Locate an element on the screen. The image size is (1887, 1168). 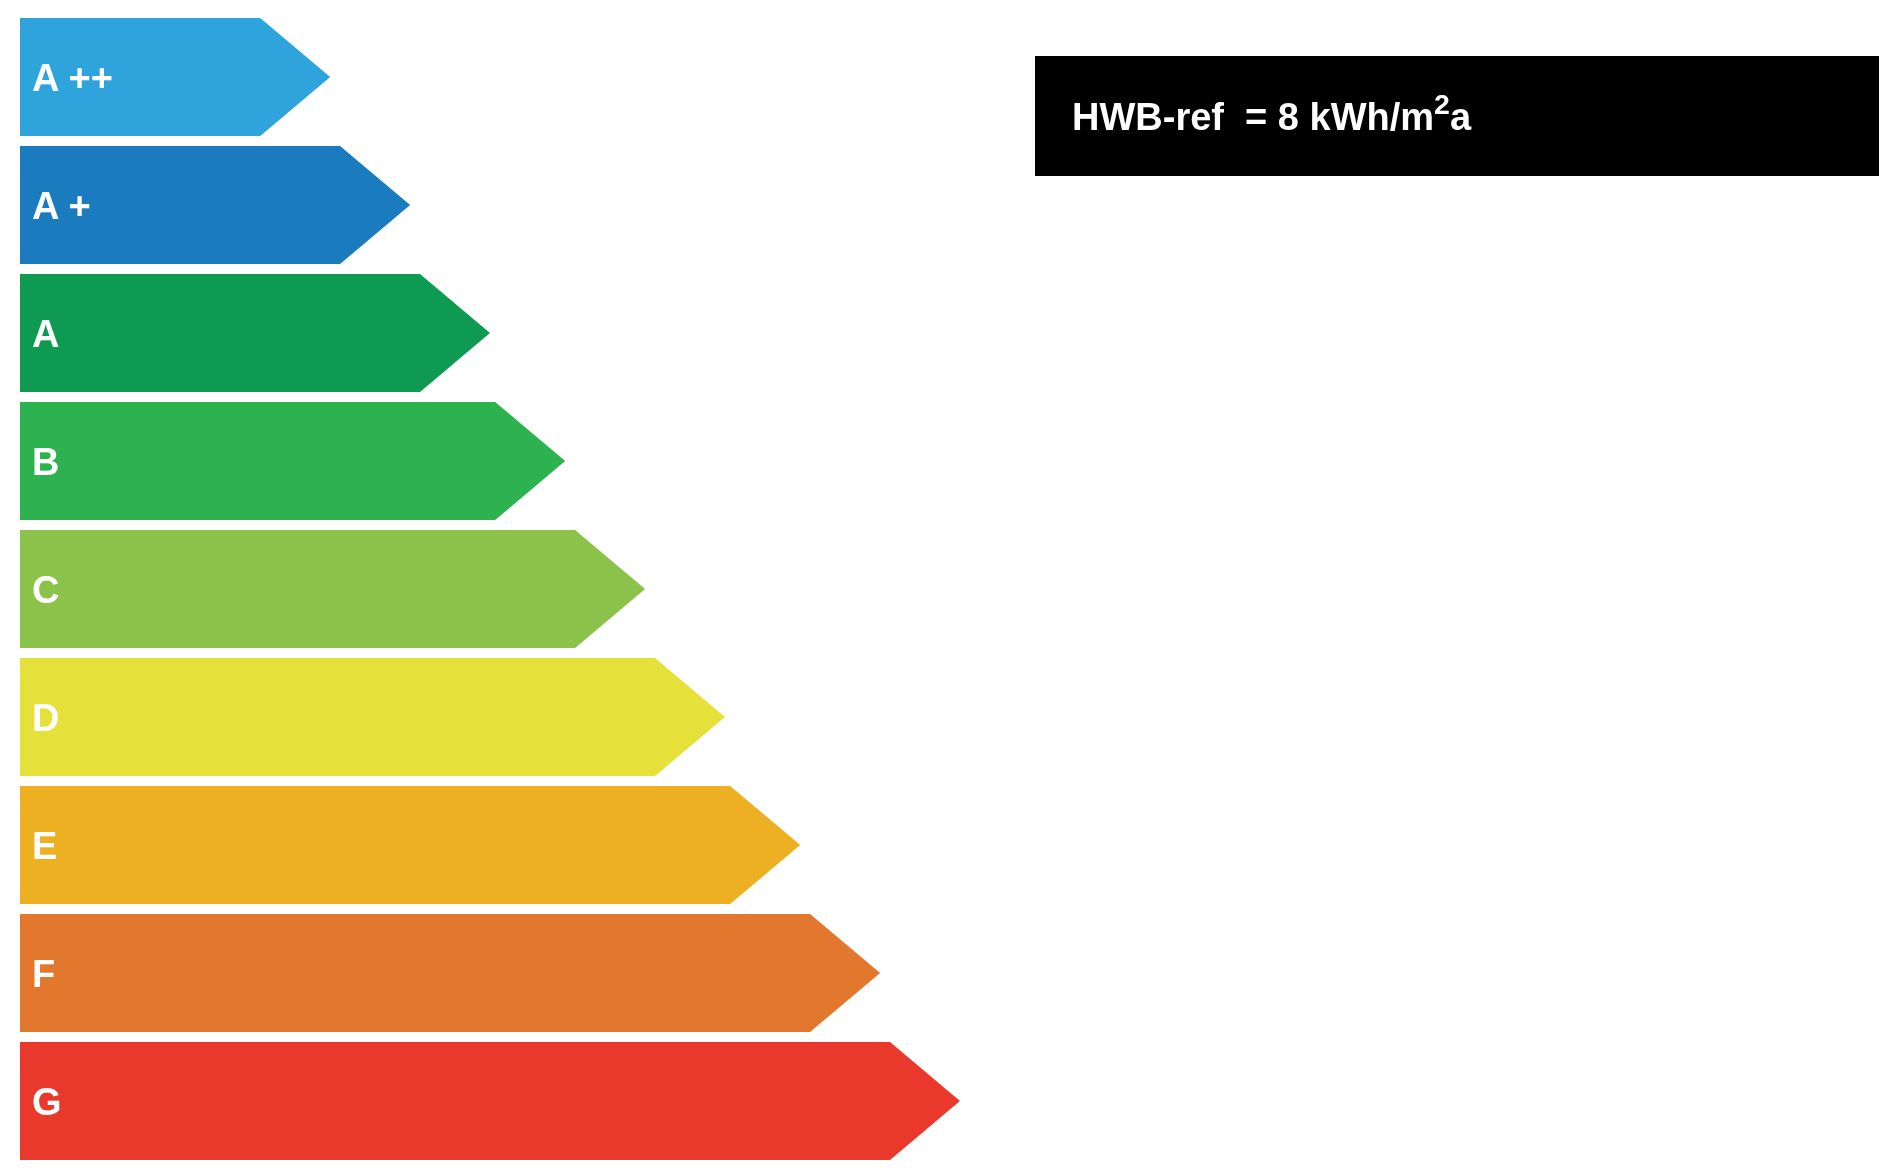
y-tick-label: C is located at coordinates (46, 590).